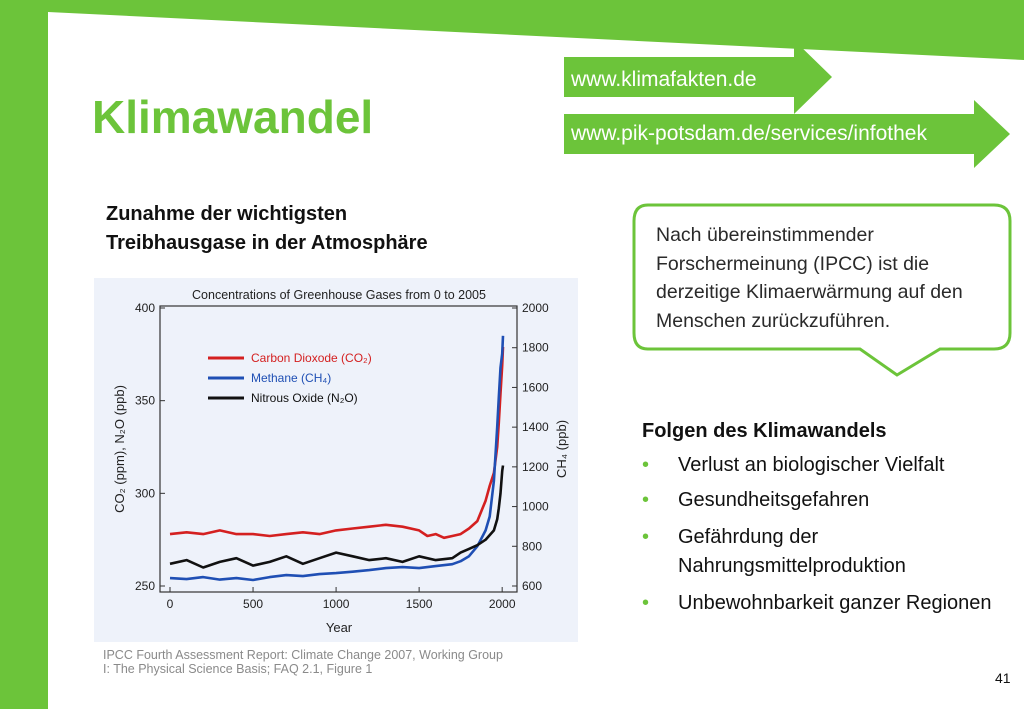 The image size is (1024, 709). What do you see at coordinates (535, 427) in the screenshot?
I see `y-tick-label-right: 1400` at bounding box center [535, 427].